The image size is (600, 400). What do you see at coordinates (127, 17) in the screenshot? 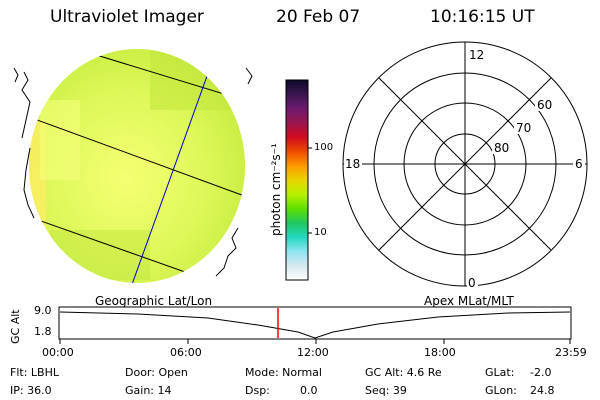
I see `instrument-title: Ultraviolet Imager` at bounding box center [127, 17].